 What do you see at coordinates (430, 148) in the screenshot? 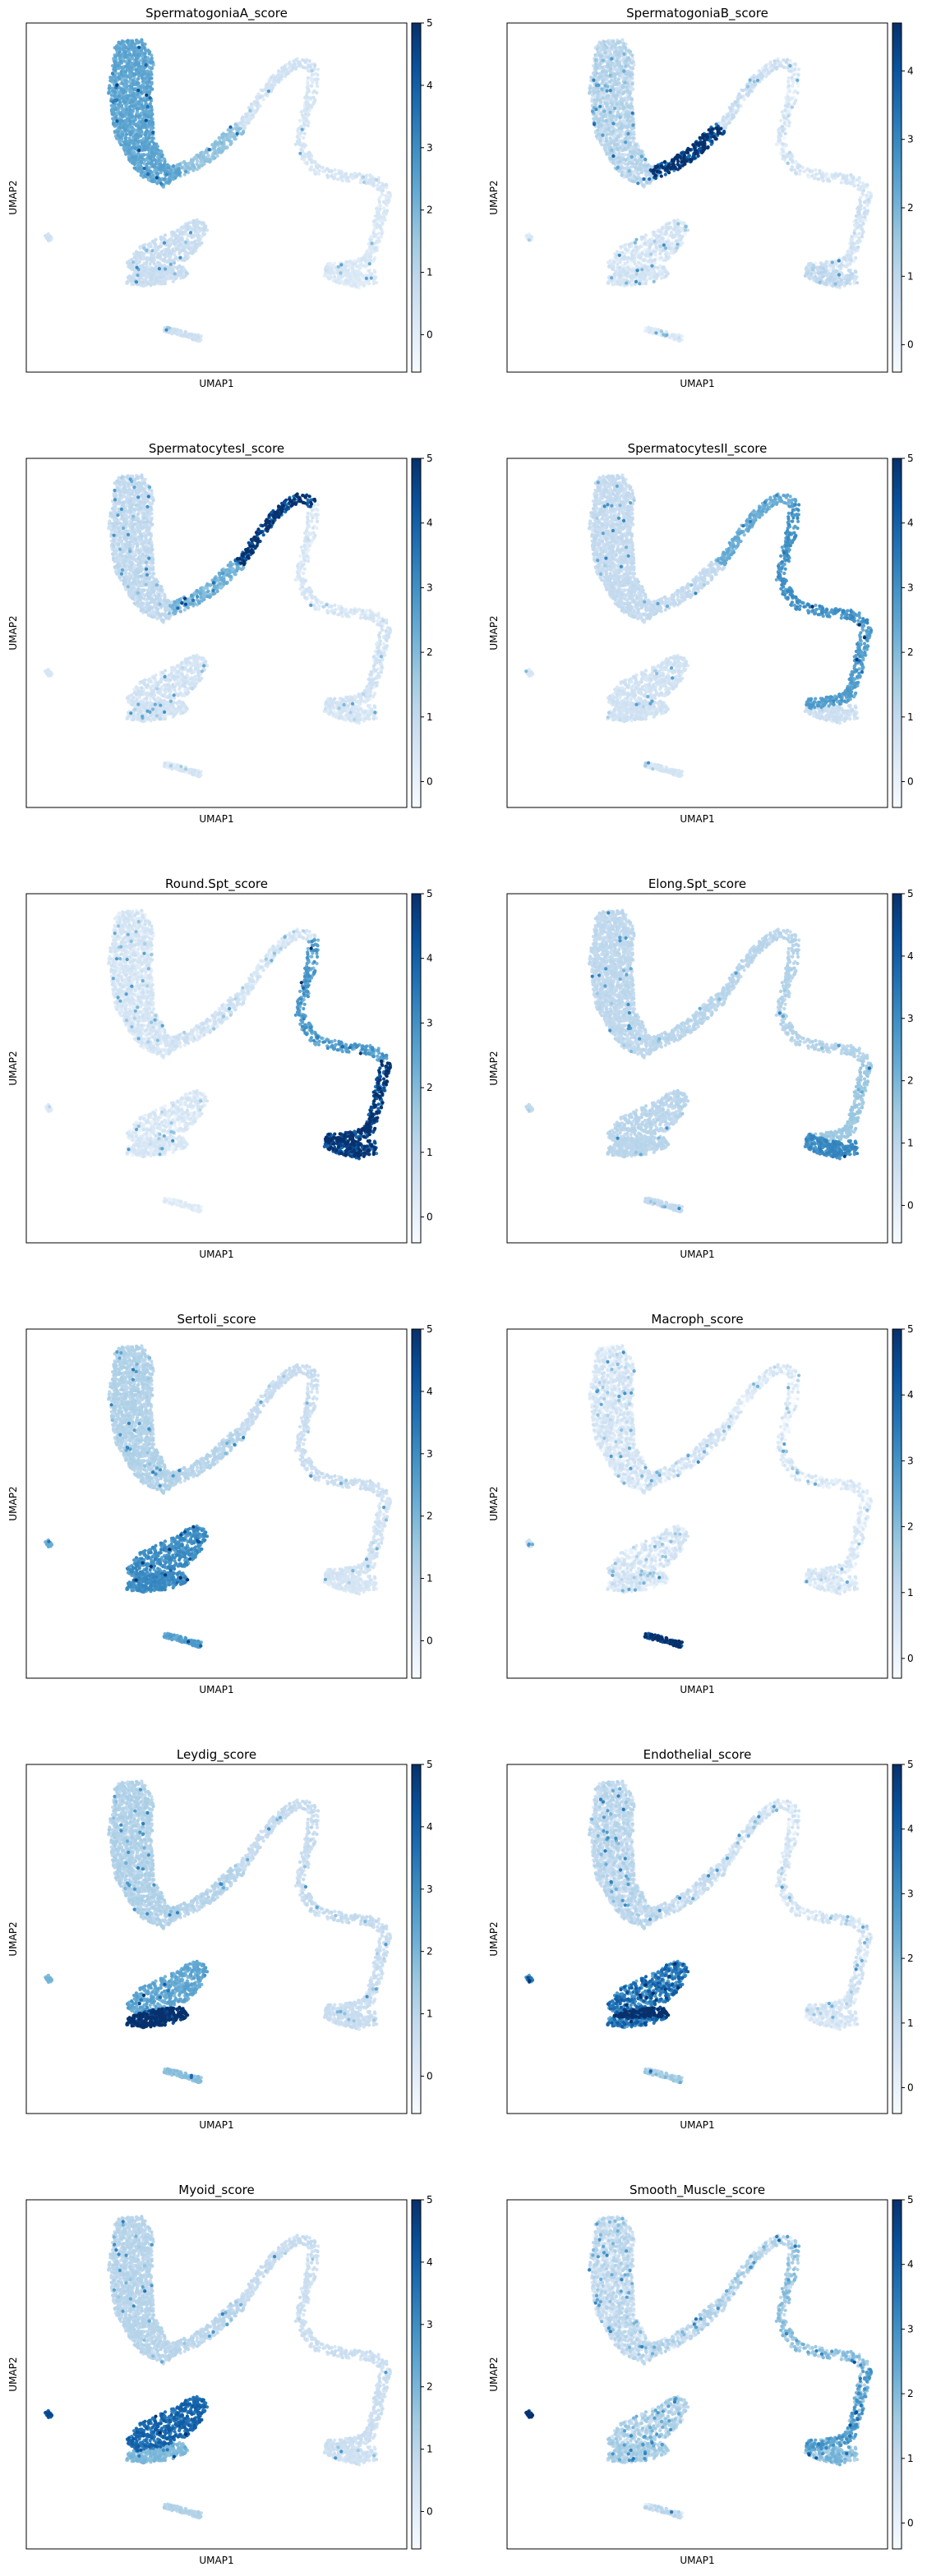
I see `colorbar-tick-label: 3` at bounding box center [430, 148].